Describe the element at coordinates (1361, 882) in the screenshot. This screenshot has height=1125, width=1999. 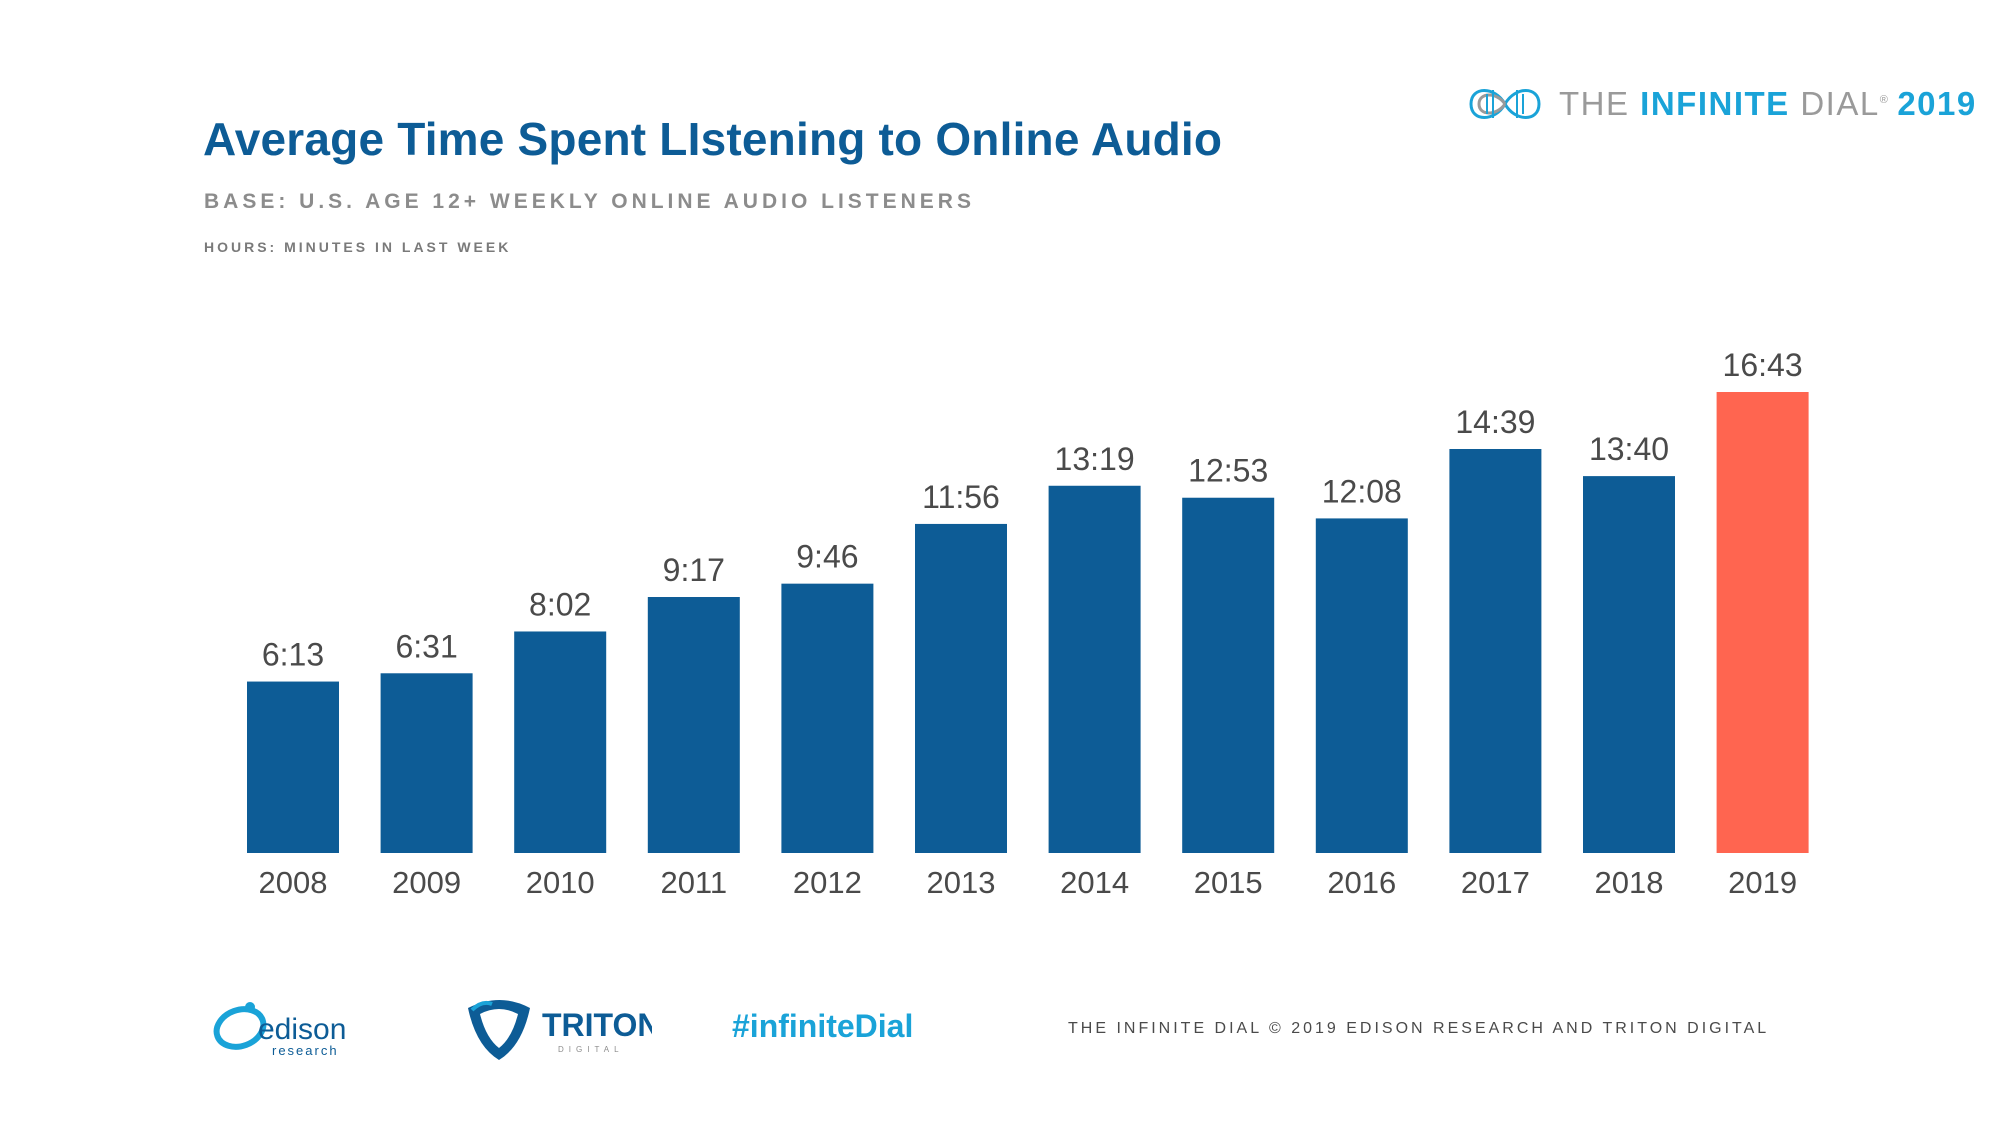
I see `x-tick-label-2016: 2016` at that location.